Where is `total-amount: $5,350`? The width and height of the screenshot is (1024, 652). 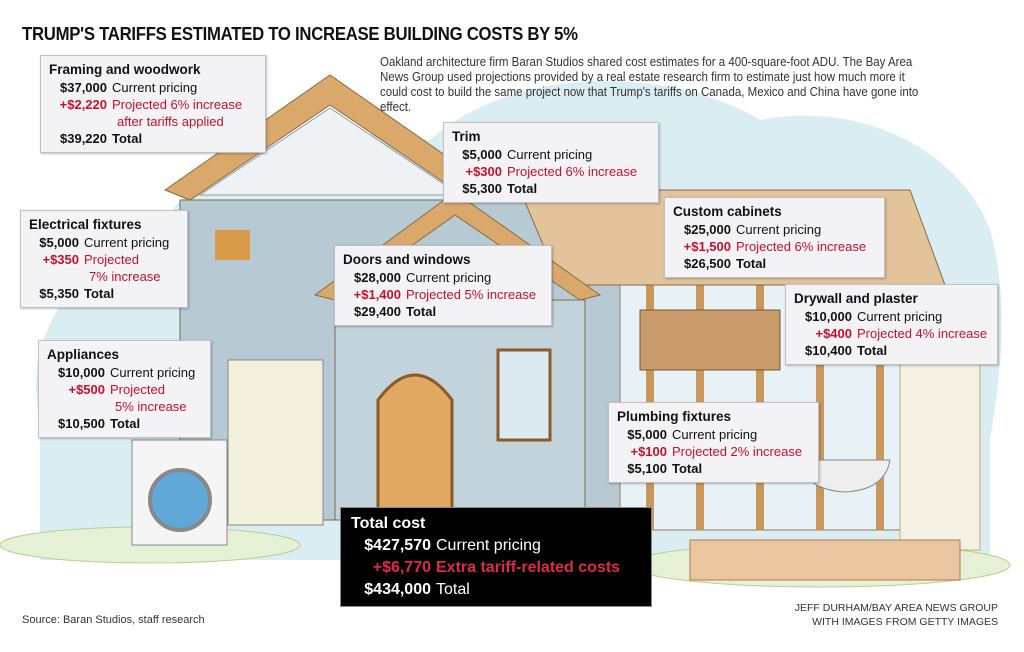 total-amount: $5,350 is located at coordinates (59, 293).